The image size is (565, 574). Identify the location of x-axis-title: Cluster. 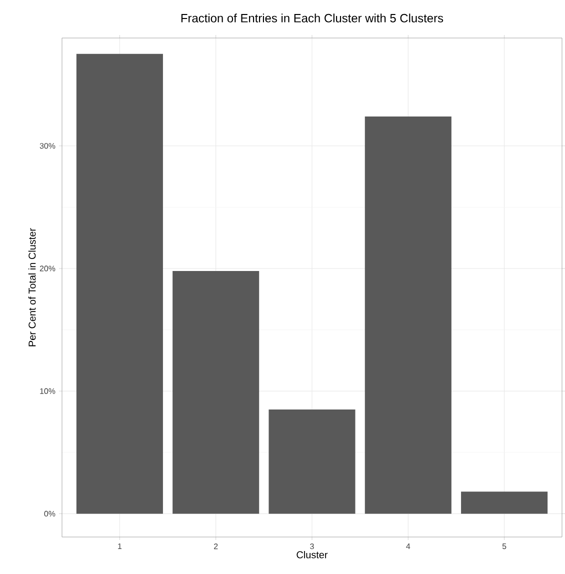
(312, 554).